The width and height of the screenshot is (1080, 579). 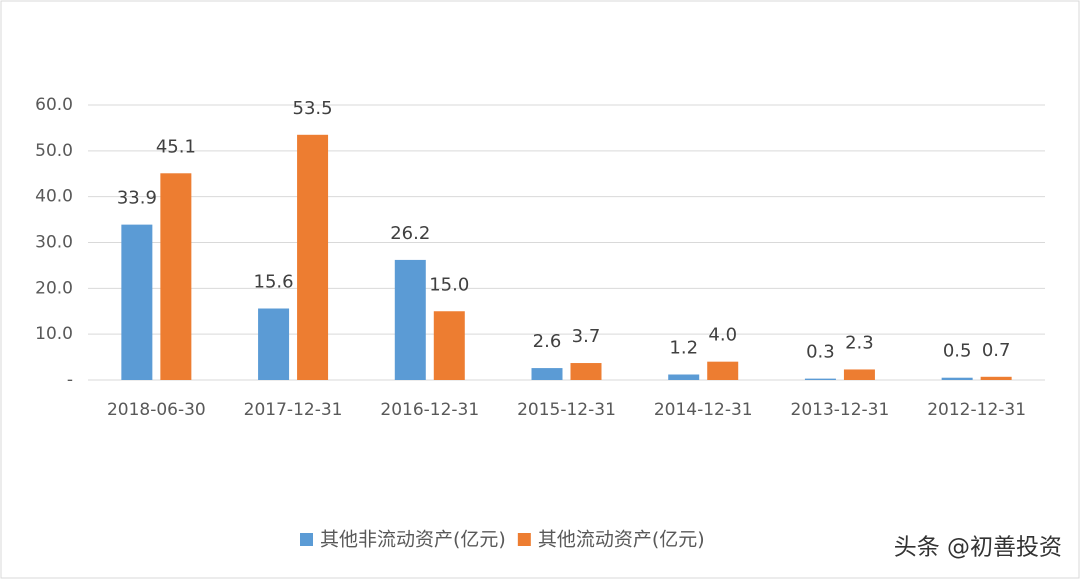 What do you see at coordinates (586, 336) in the screenshot?
I see `value-label: 3.7` at bounding box center [586, 336].